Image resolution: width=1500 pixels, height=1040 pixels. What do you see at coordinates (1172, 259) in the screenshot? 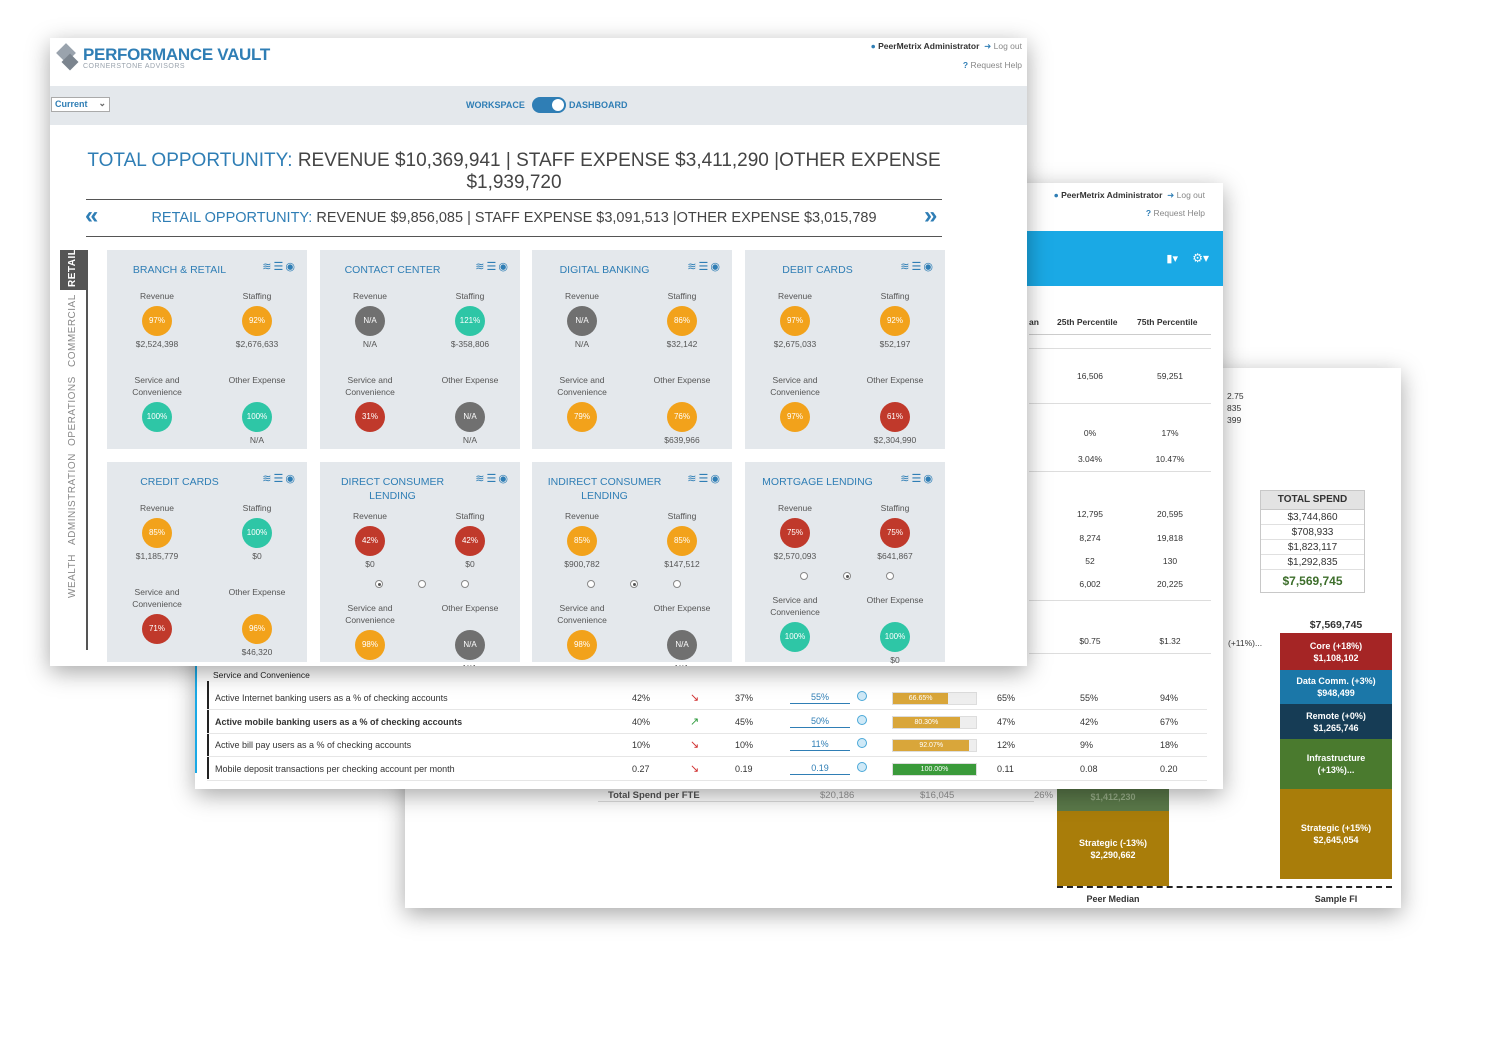
I see `document-icon: ▮▾` at bounding box center [1172, 259].